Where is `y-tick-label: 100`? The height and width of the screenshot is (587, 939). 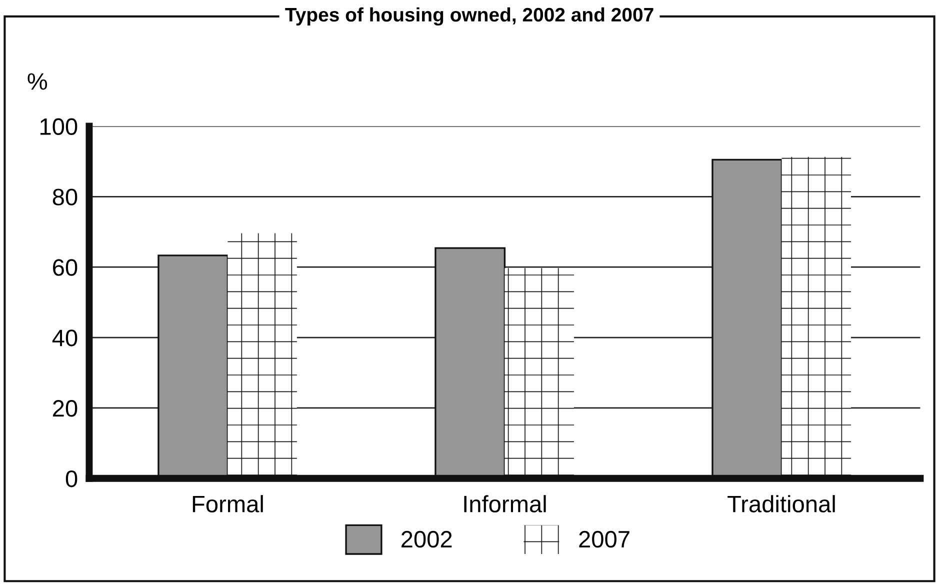 y-tick-label: 100 is located at coordinates (59, 126).